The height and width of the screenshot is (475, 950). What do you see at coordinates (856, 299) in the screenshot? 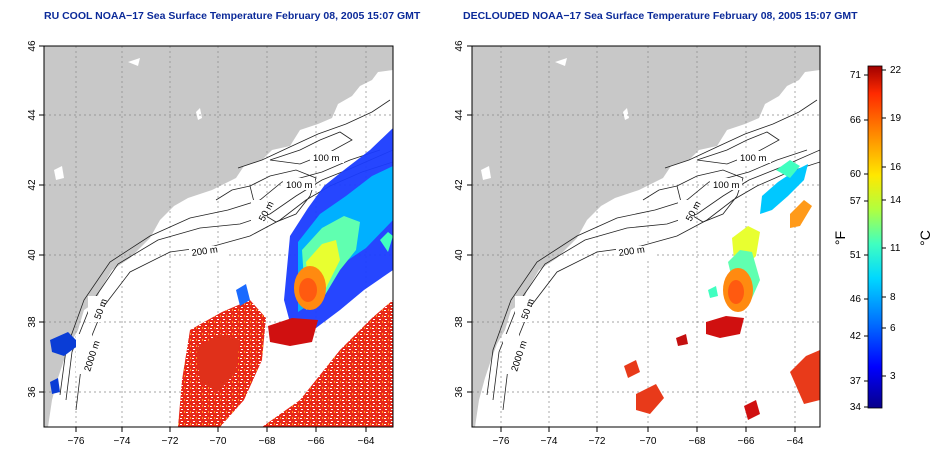
I see `colorbar-f-tick-46: 46` at bounding box center [856, 299].